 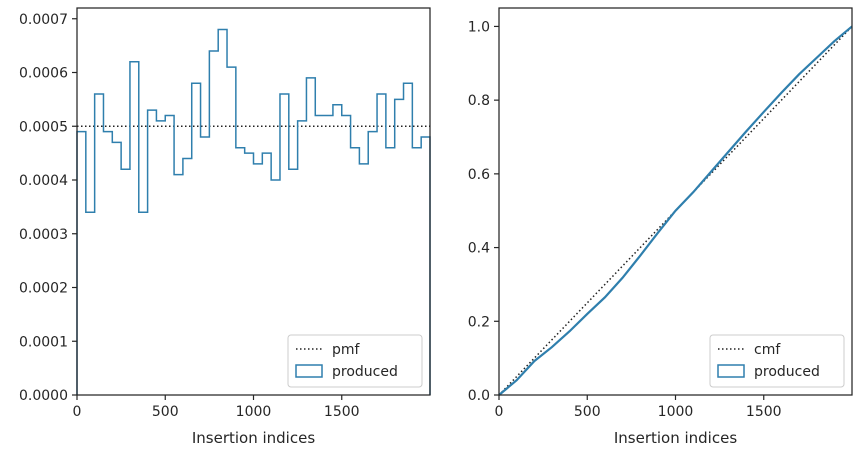 What do you see at coordinates (43, 74) in the screenshot?
I see `y-tick-label: 0.0006` at bounding box center [43, 74].